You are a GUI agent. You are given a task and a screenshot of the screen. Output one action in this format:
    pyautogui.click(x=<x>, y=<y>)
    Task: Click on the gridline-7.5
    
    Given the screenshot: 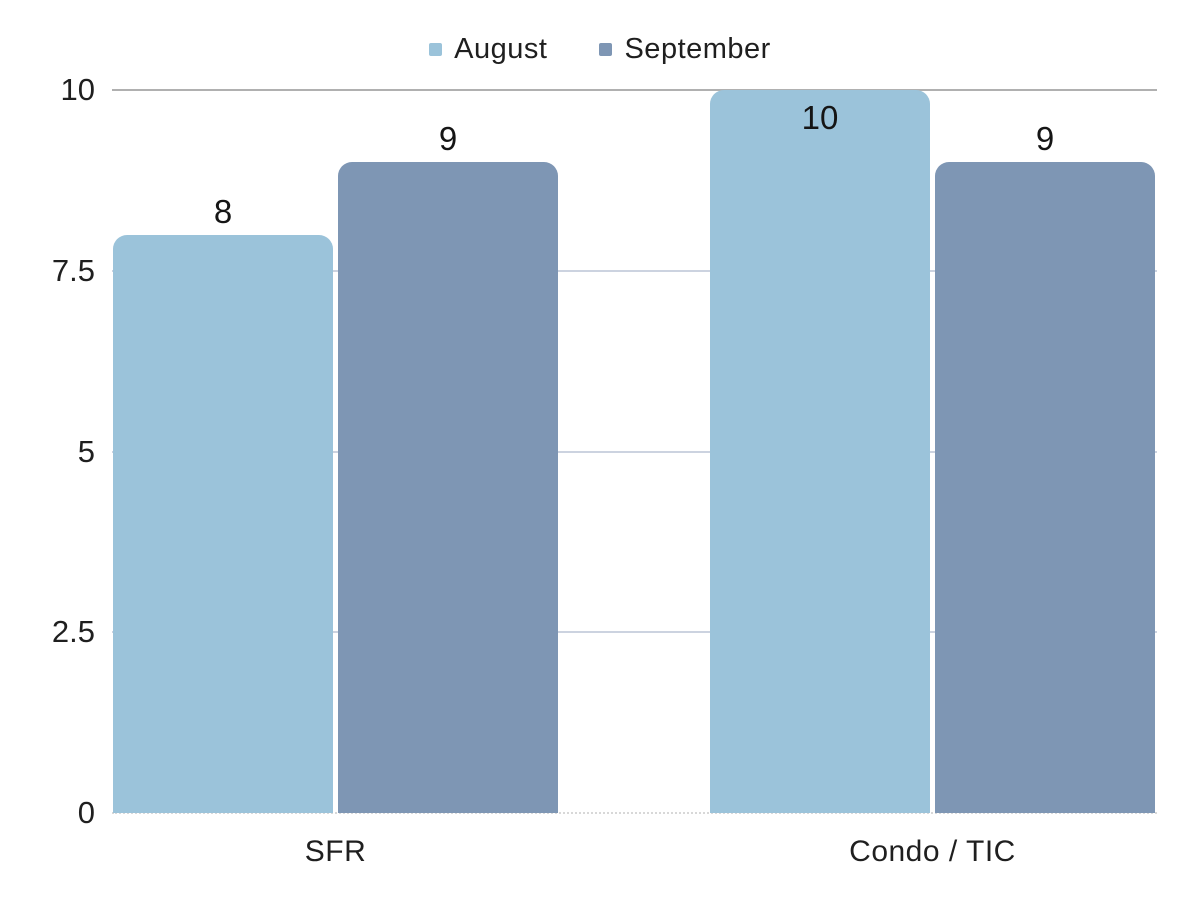 What is the action you would take?
    pyautogui.click(x=634, y=270)
    